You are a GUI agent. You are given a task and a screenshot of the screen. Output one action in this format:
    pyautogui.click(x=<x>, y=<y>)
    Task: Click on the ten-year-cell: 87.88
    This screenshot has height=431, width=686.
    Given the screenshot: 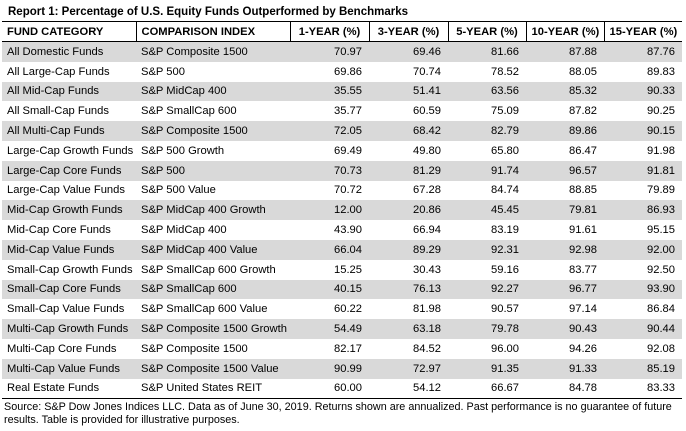 What is the action you would take?
    pyautogui.click(x=565, y=51)
    